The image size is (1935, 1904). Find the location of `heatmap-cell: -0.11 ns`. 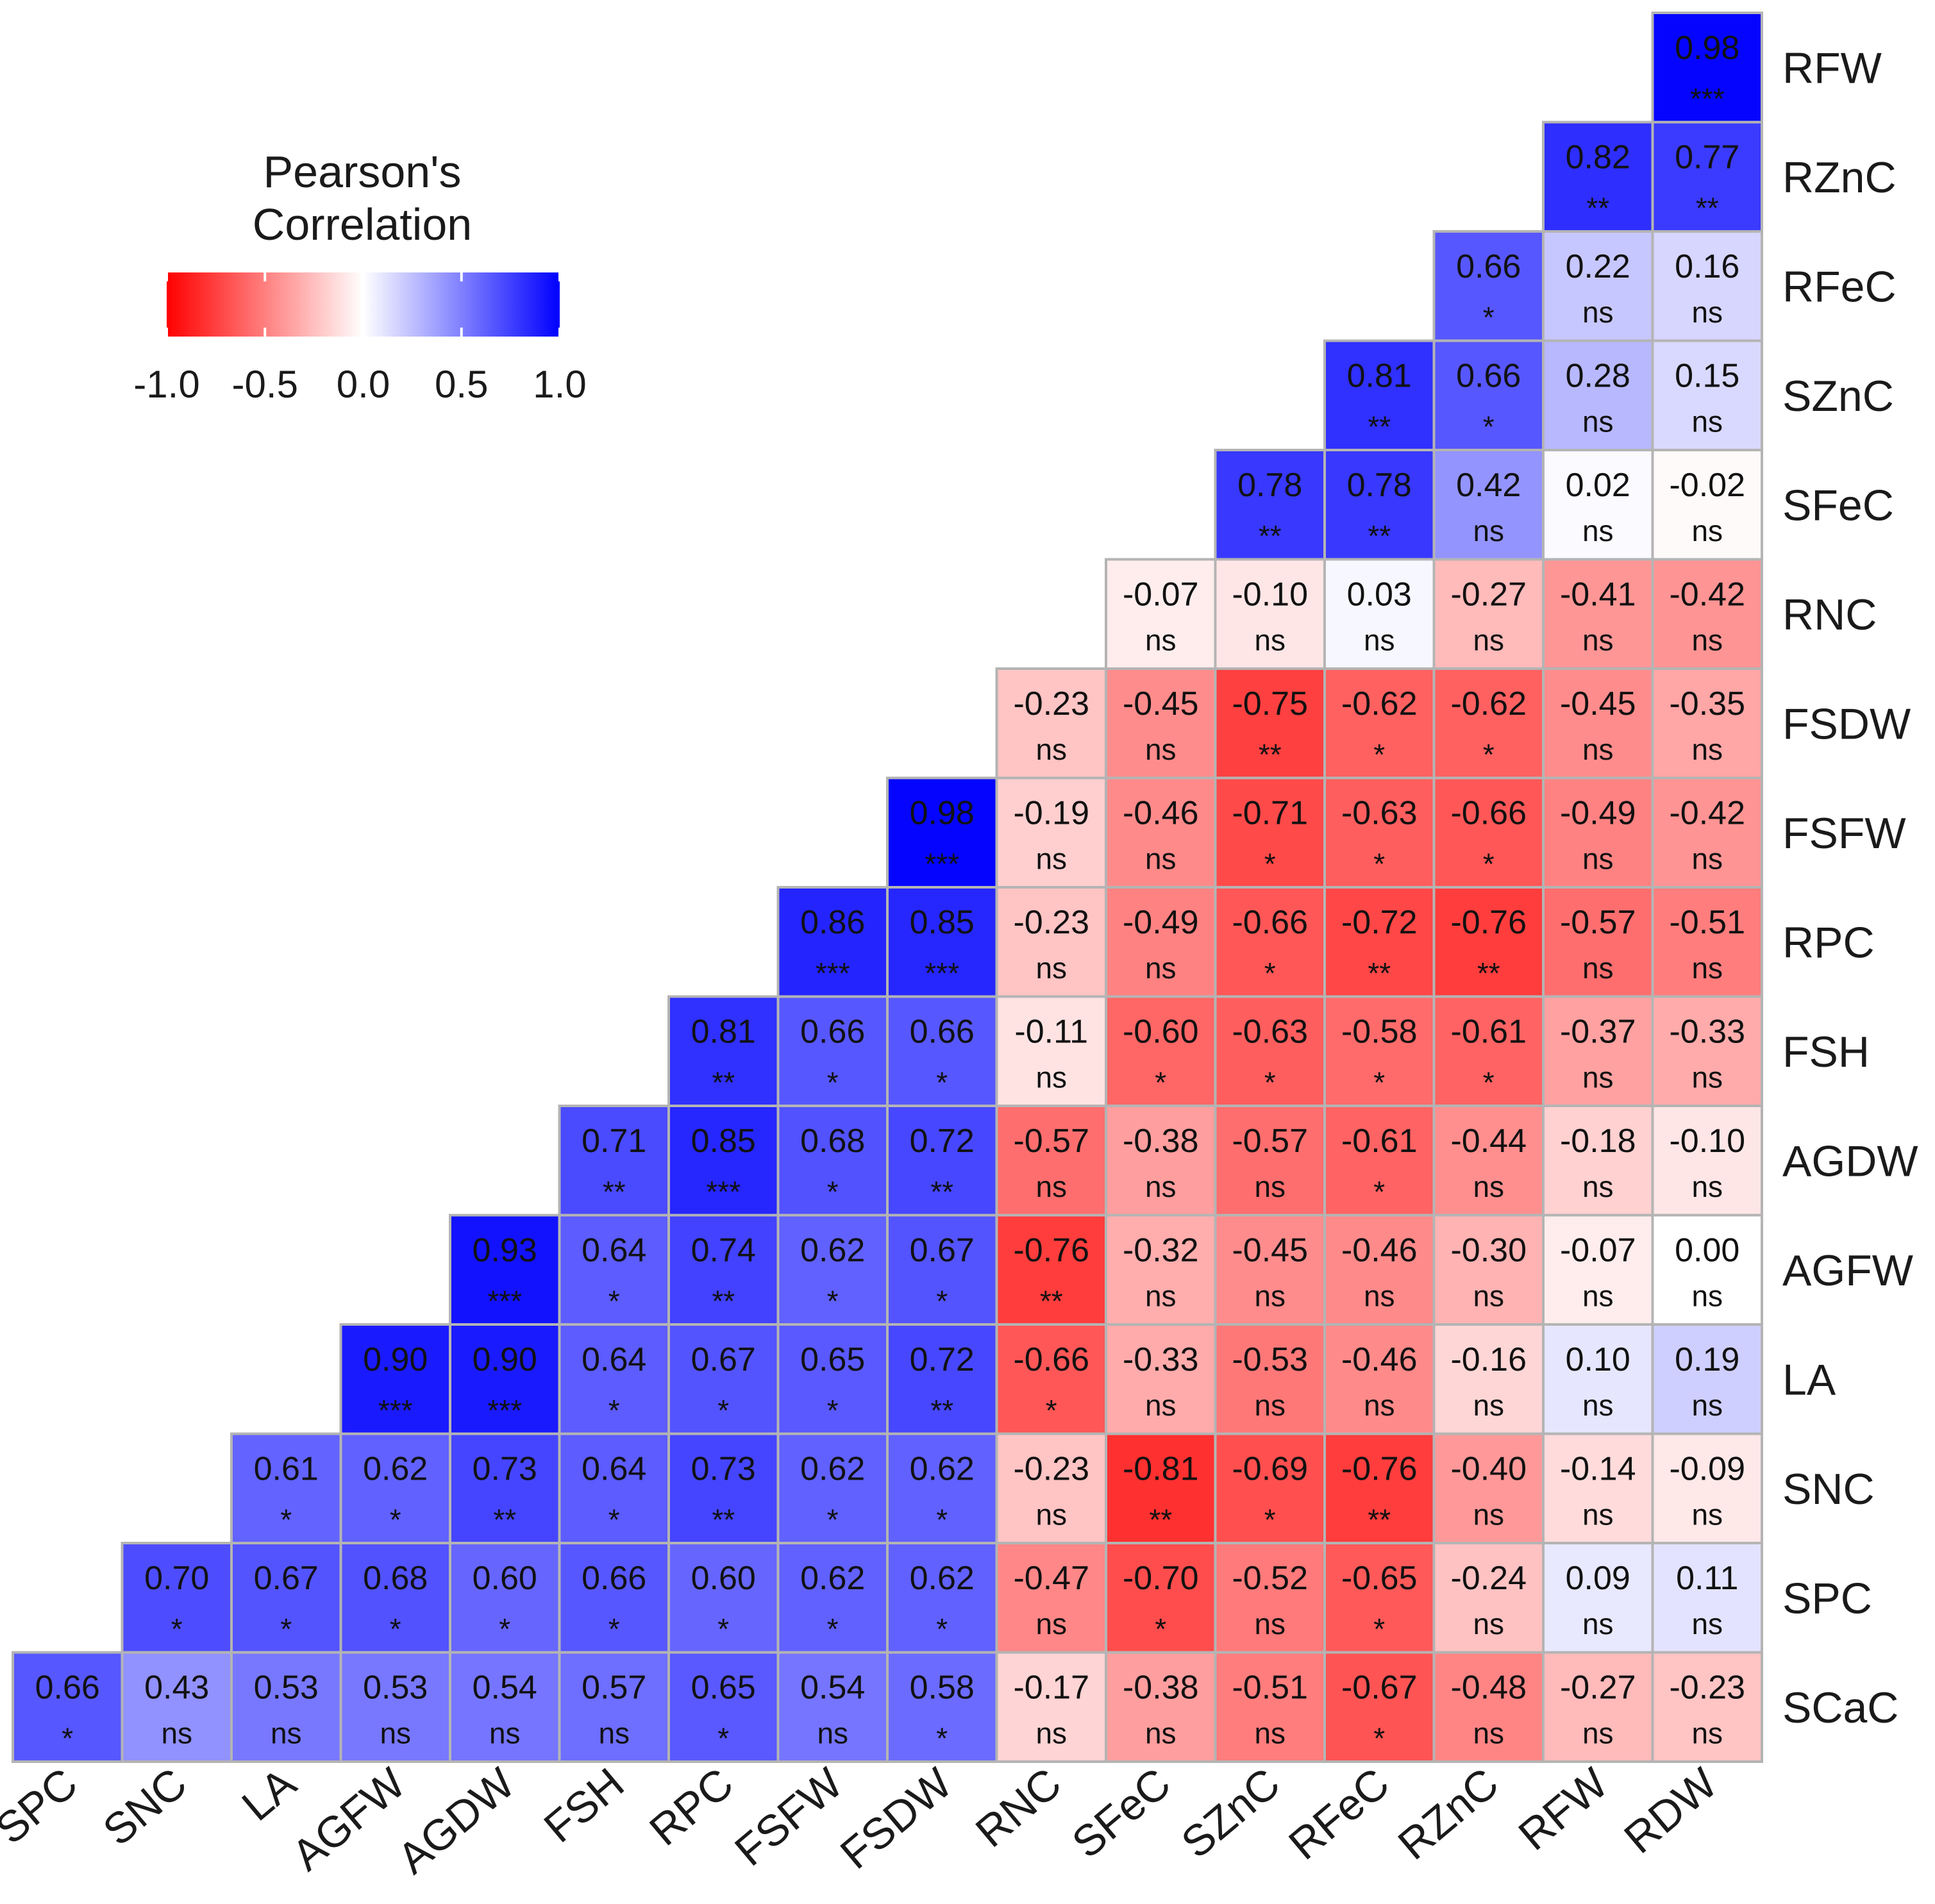

heatmap-cell: -0.11 ns is located at coordinates (1051, 1051).